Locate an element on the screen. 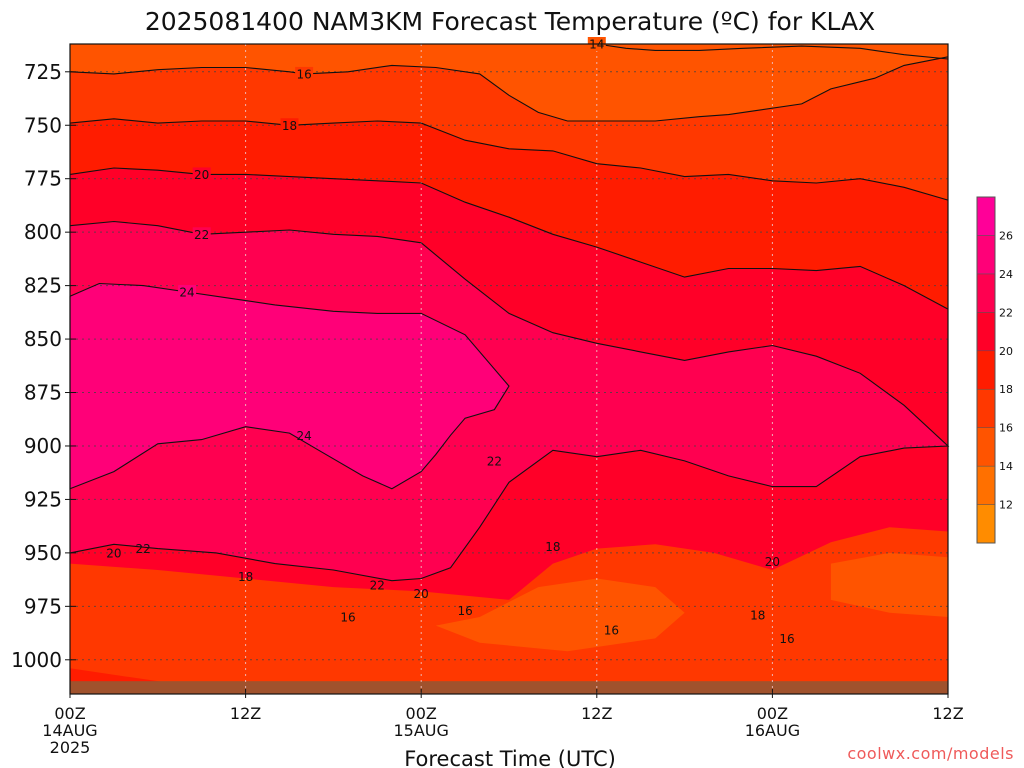 The height and width of the screenshot is (768, 1024). isotherm-label: 22 is located at coordinates (201, 235).